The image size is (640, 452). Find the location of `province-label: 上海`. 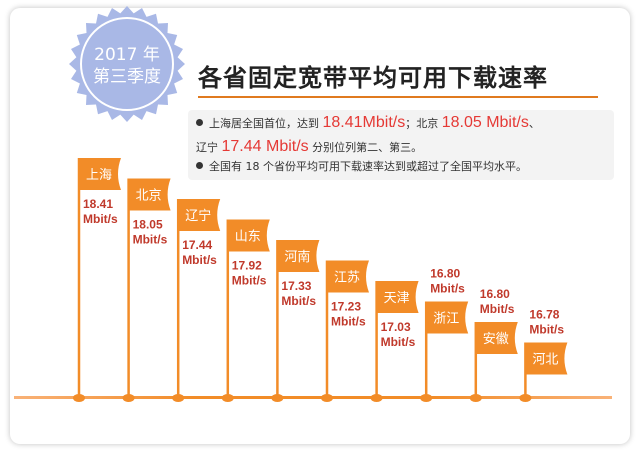

province-label: 上海 is located at coordinates (99, 175).